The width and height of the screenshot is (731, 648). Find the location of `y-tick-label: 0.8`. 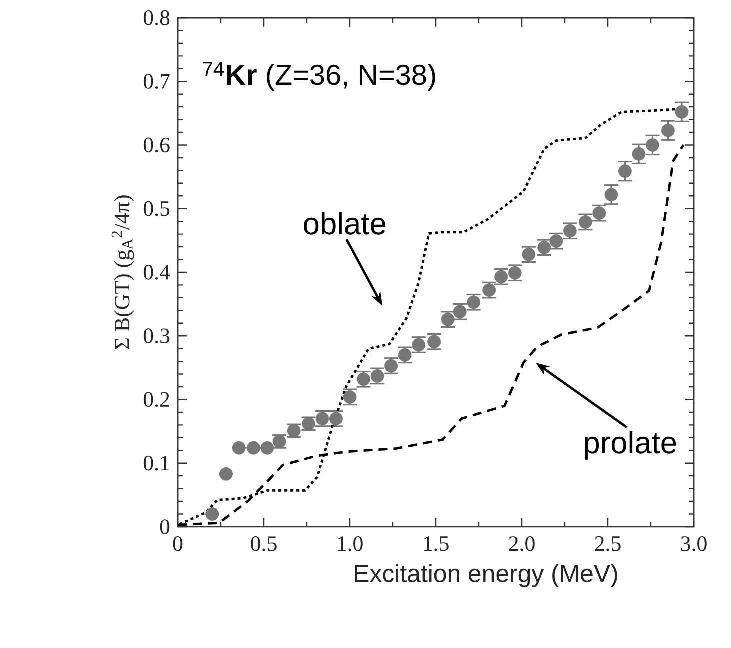

y-tick-label: 0.8 is located at coordinates (157, 18).